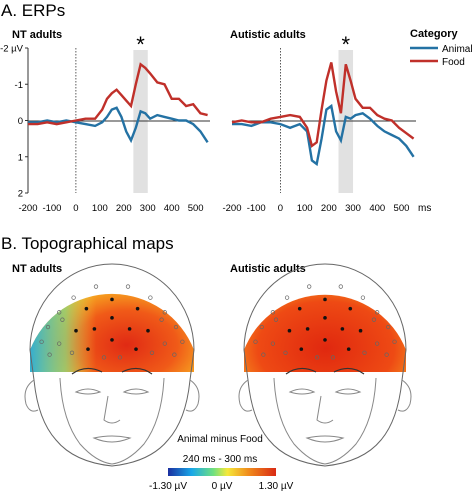 The height and width of the screenshot is (492, 474). I want to click on x-tick-label: 500, so click(402, 208).